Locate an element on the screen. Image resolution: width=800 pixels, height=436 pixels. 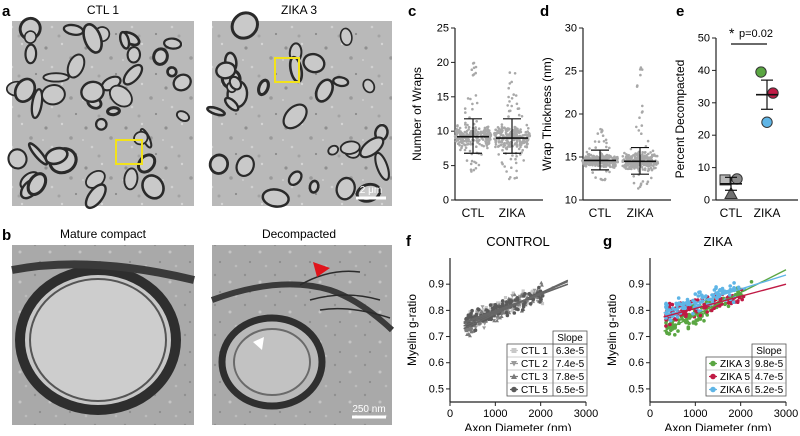
y-tick-label: 0 is located at coordinates (446, 201).